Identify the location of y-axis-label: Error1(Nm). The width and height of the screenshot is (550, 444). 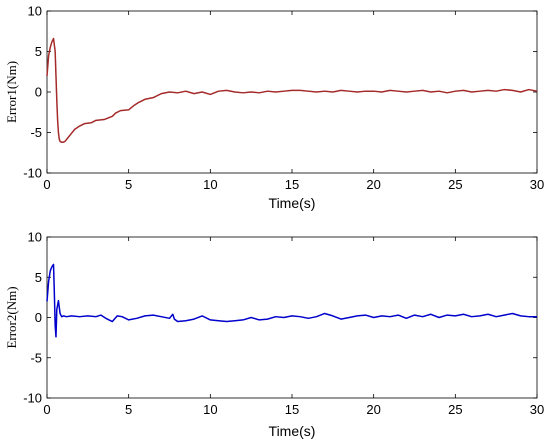
(11, 92).